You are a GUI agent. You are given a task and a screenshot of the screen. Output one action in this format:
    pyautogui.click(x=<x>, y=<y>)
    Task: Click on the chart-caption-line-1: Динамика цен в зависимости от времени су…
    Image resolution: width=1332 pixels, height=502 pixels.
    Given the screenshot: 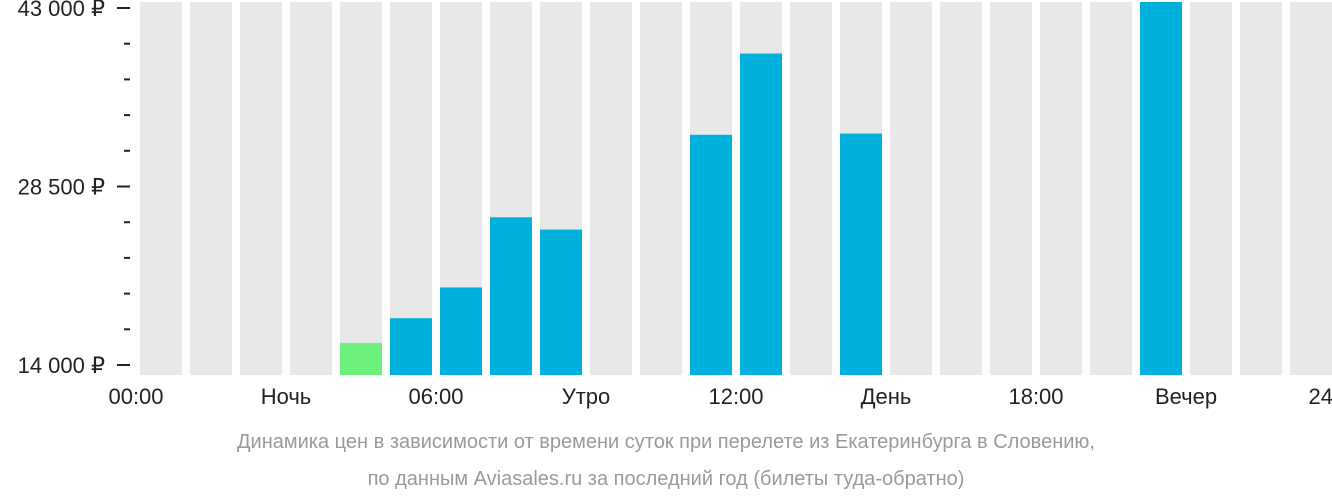 What is the action you would take?
    pyautogui.click(x=666, y=442)
    